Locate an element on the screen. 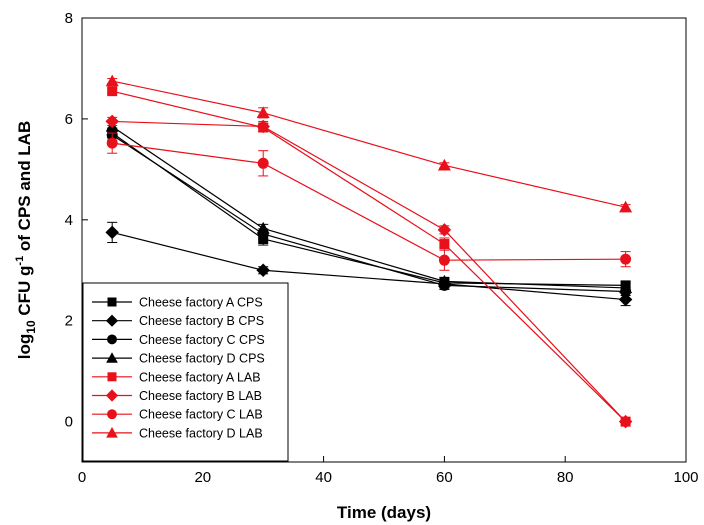  y-tick-label: 4 is located at coordinates (69, 220).